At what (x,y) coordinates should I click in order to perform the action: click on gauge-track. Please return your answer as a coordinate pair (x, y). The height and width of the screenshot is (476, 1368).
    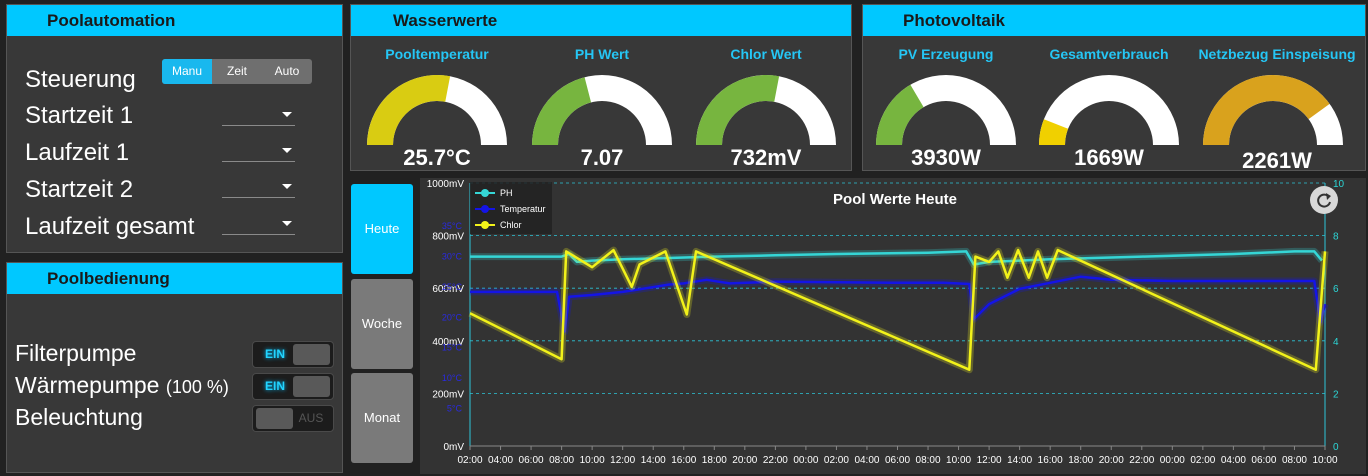
    Looking at the image, I should click on (1109, 110).